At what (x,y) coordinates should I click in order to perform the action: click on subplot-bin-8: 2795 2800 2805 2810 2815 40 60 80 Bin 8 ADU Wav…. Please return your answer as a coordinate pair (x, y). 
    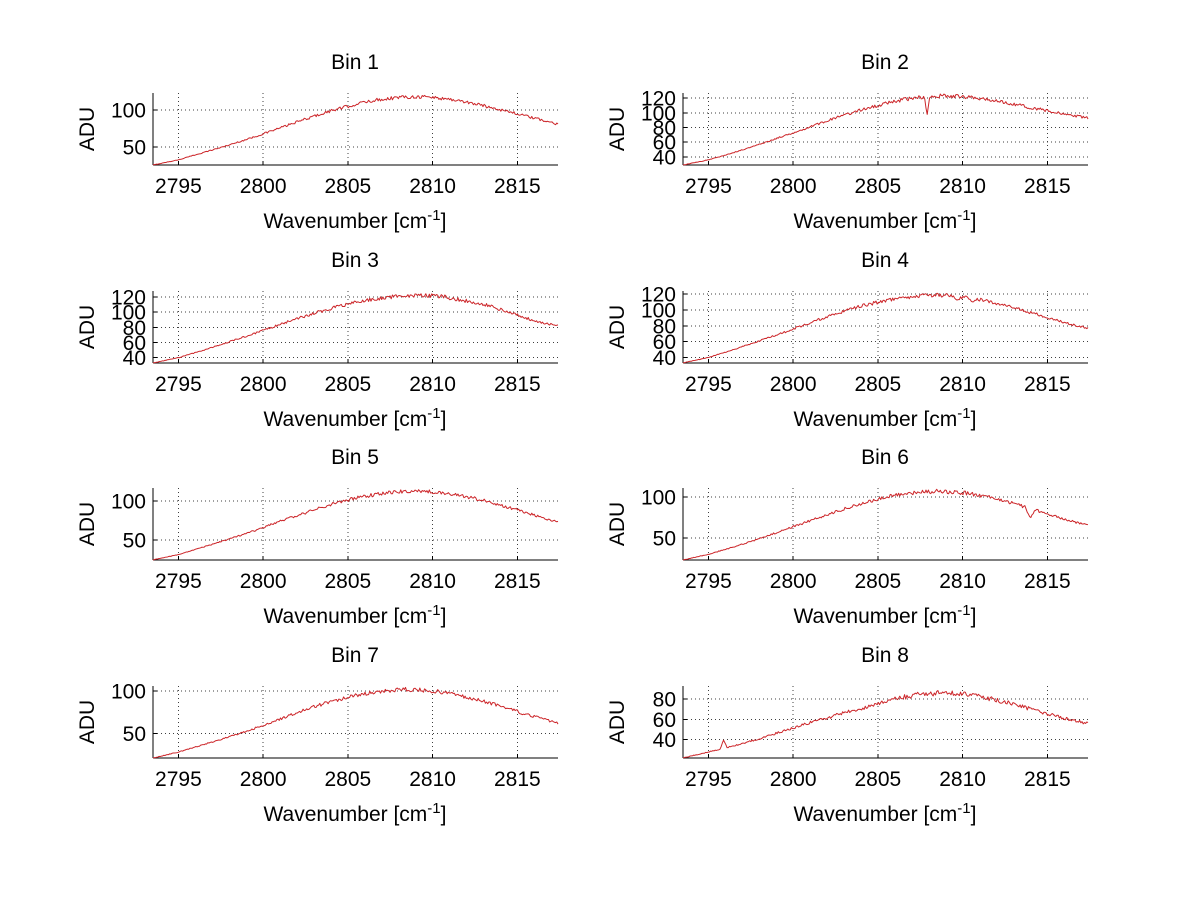
    Looking at the image, I should click on (830, 734).